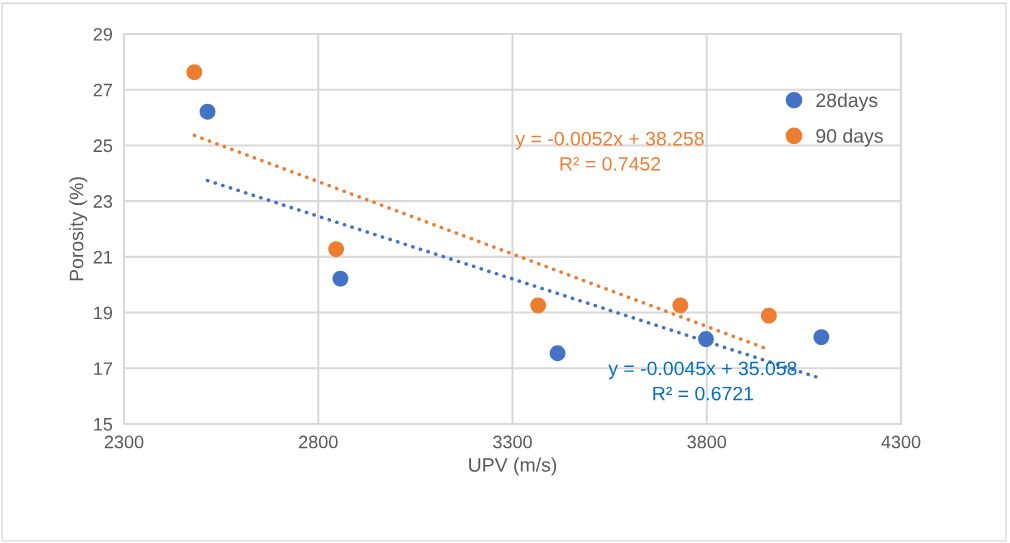 This screenshot has width=1010, height=543. What do you see at coordinates (847, 102) in the screenshot?
I see `legend-label: 28days` at bounding box center [847, 102].